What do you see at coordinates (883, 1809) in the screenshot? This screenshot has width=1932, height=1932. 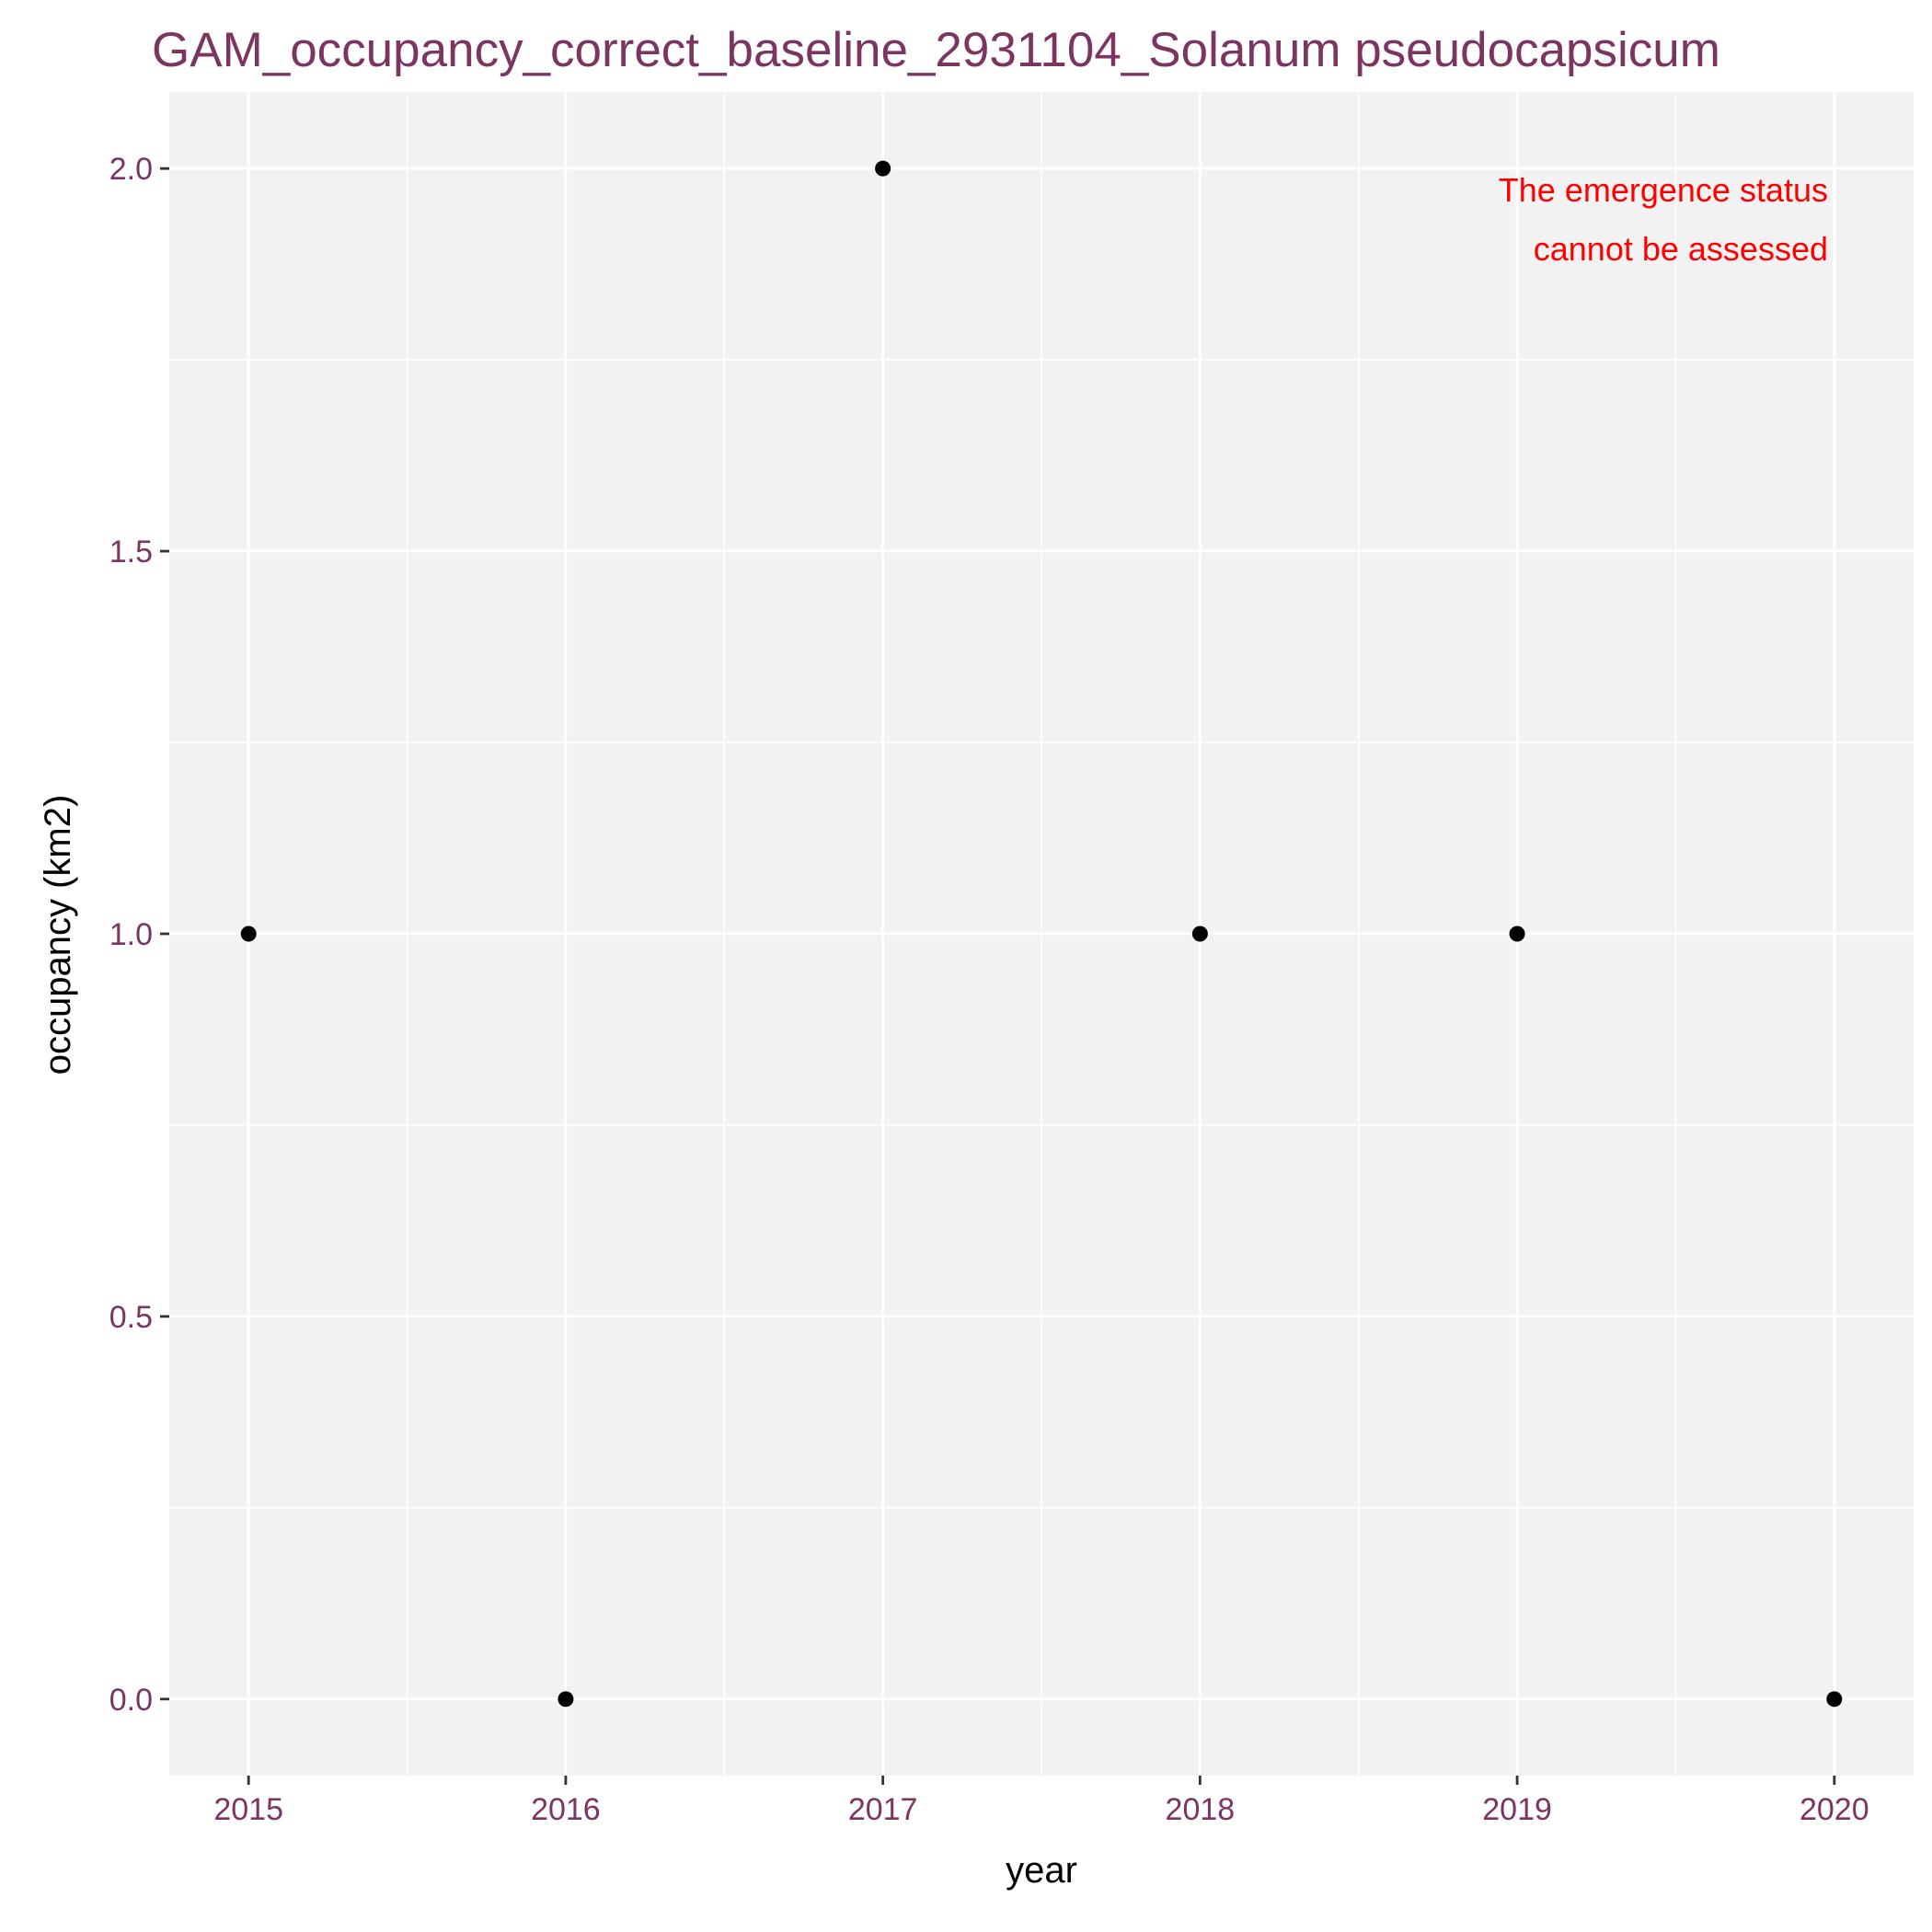 I see `x-tick-label: 2017` at bounding box center [883, 1809].